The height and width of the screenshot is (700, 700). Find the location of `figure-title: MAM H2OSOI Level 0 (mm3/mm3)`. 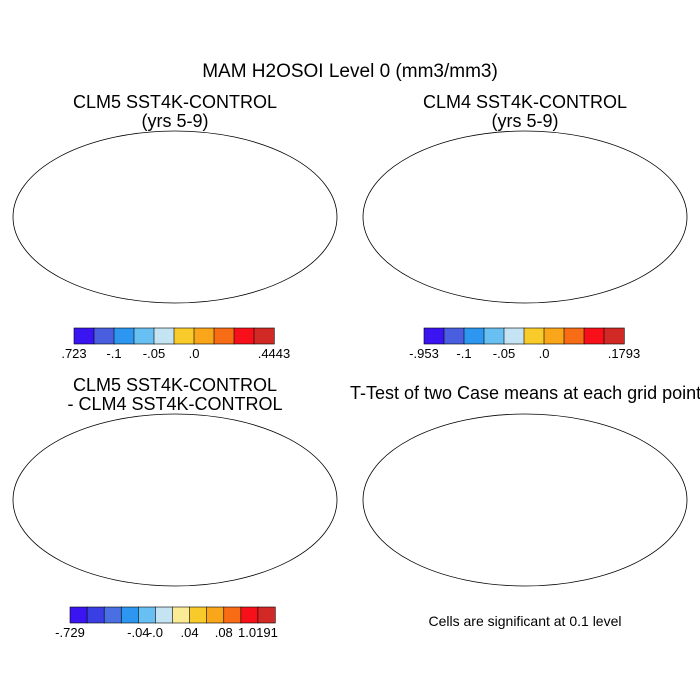

figure-title: MAM H2OSOI Level 0 (mm3/mm3) is located at coordinates (350, 71).